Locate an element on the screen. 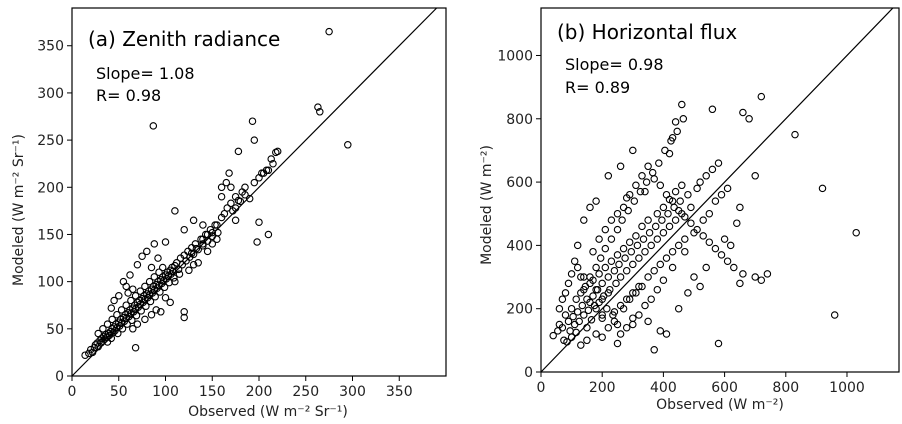  panel-b-y-tick-label: 400 is located at coordinates (519, 246).